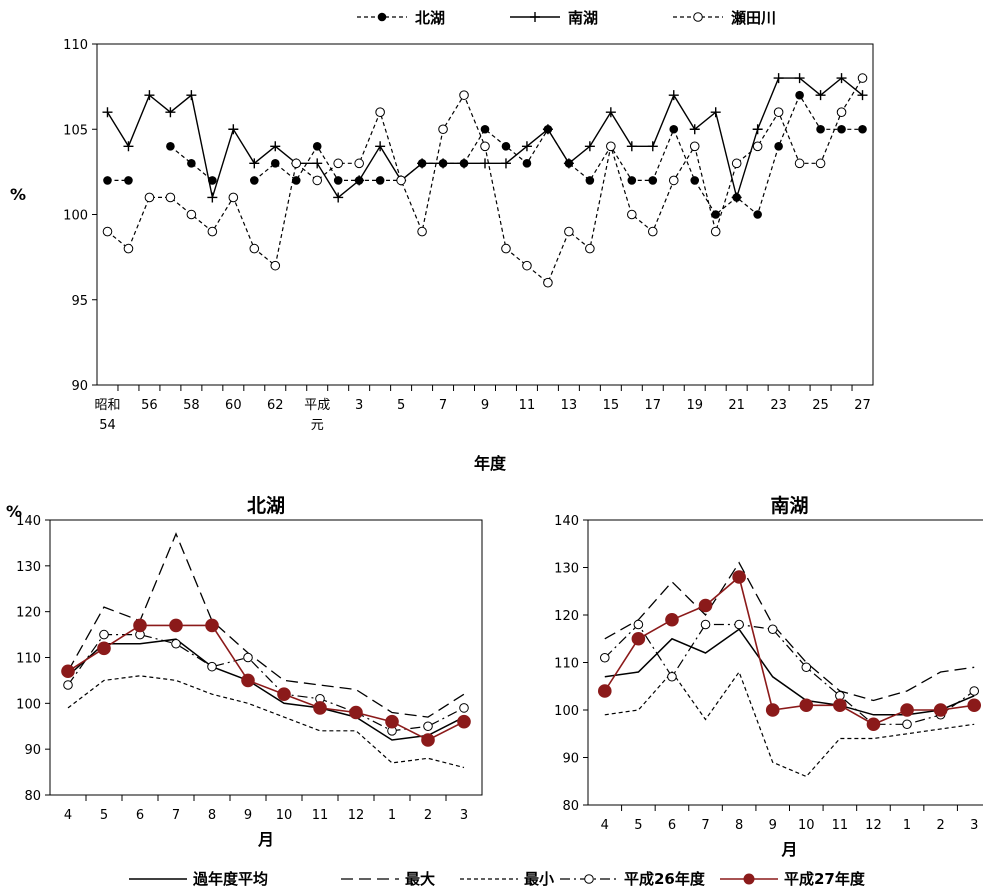  I want to click on chart-title: 南湖, so click(789, 506).